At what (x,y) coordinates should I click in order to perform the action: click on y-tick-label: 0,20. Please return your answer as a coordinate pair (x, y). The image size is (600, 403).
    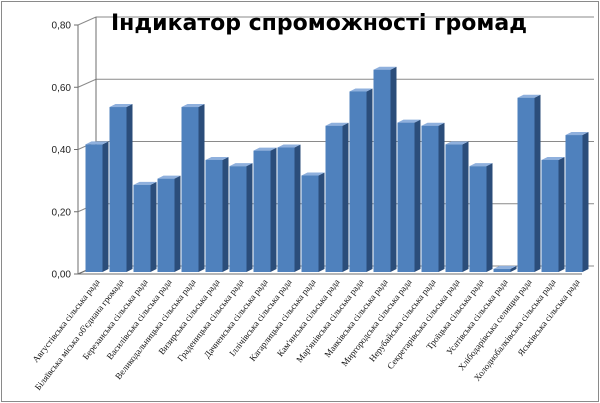
    Looking at the image, I should click on (62, 212).